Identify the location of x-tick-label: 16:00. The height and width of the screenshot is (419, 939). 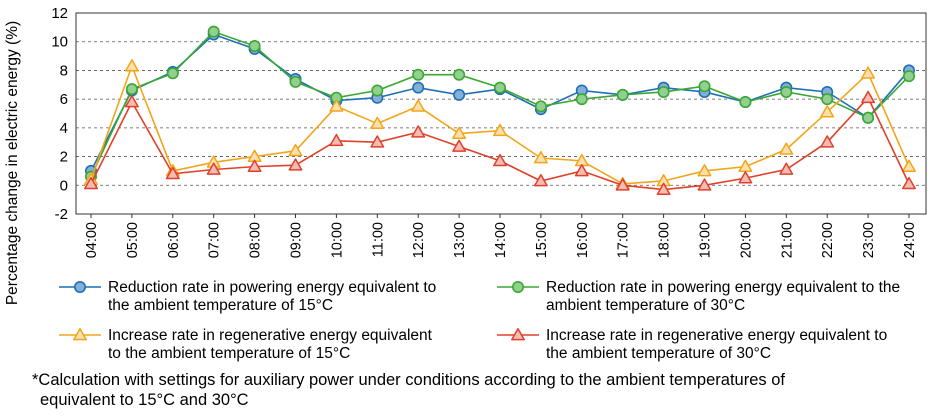
(583, 240).